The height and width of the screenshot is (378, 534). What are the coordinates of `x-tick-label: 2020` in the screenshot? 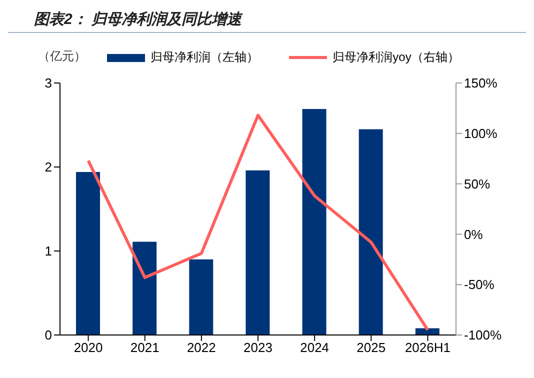 It's located at (88, 348).